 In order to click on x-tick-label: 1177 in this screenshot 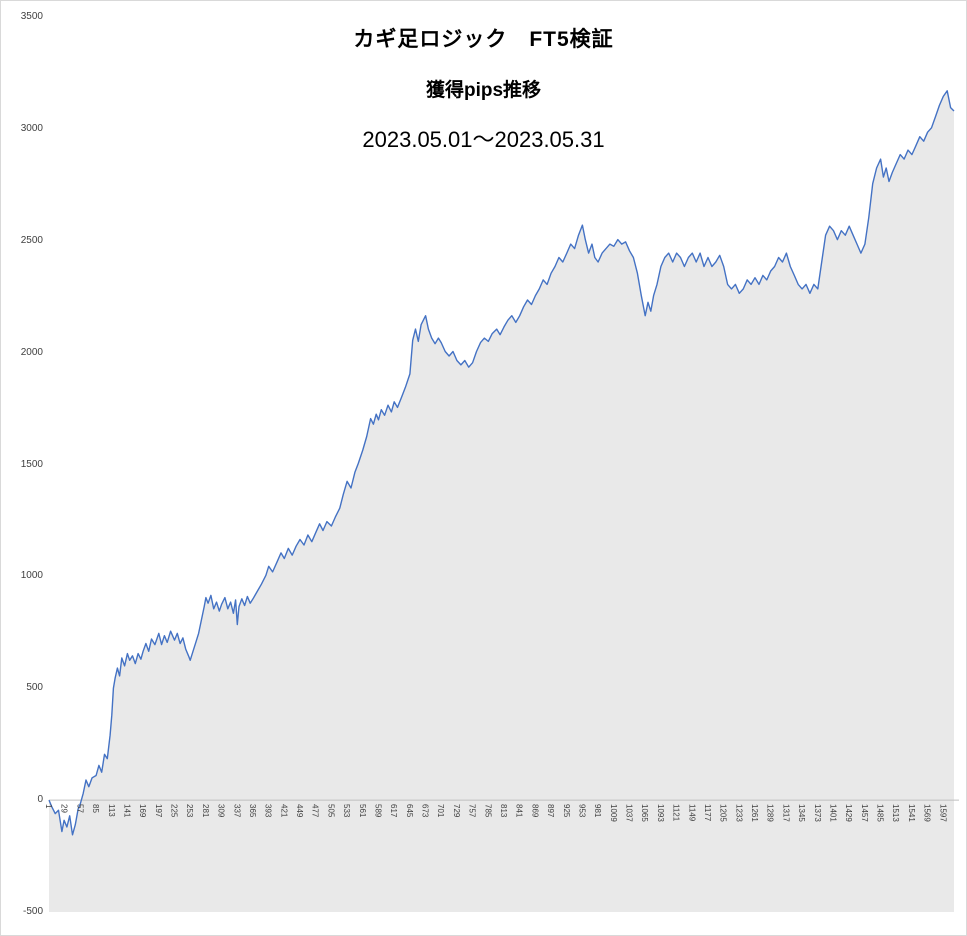, I will do `click(707, 813)`.